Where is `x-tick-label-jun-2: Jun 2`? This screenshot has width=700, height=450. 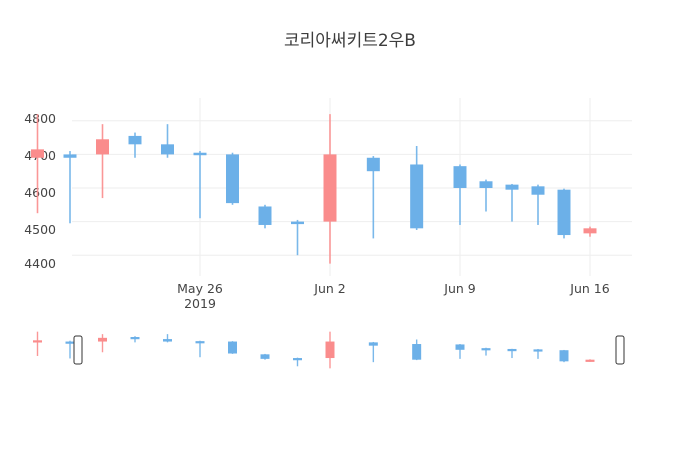
x-tick-label-jun-2: Jun 2 is located at coordinates (330, 288).